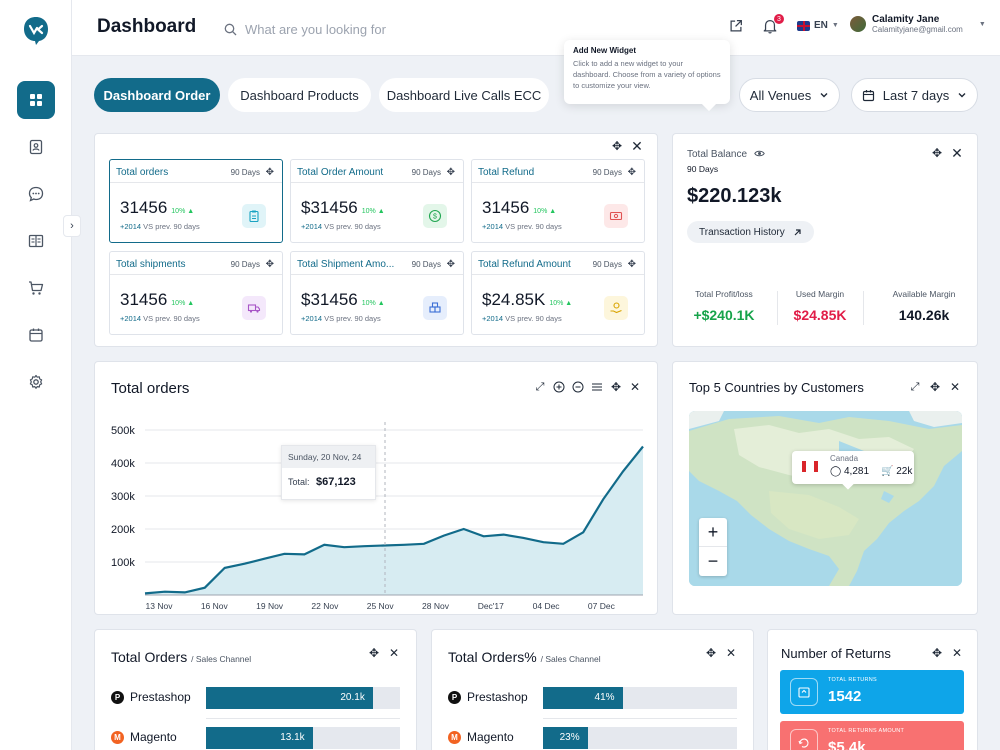 Image resolution: width=1000 pixels, height=750 pixels. Describe the element at coordinates (464, 95) in the screenshot. I see `tab-dashboard-live-calls: Dashboard Live Calls ECC` at that location.